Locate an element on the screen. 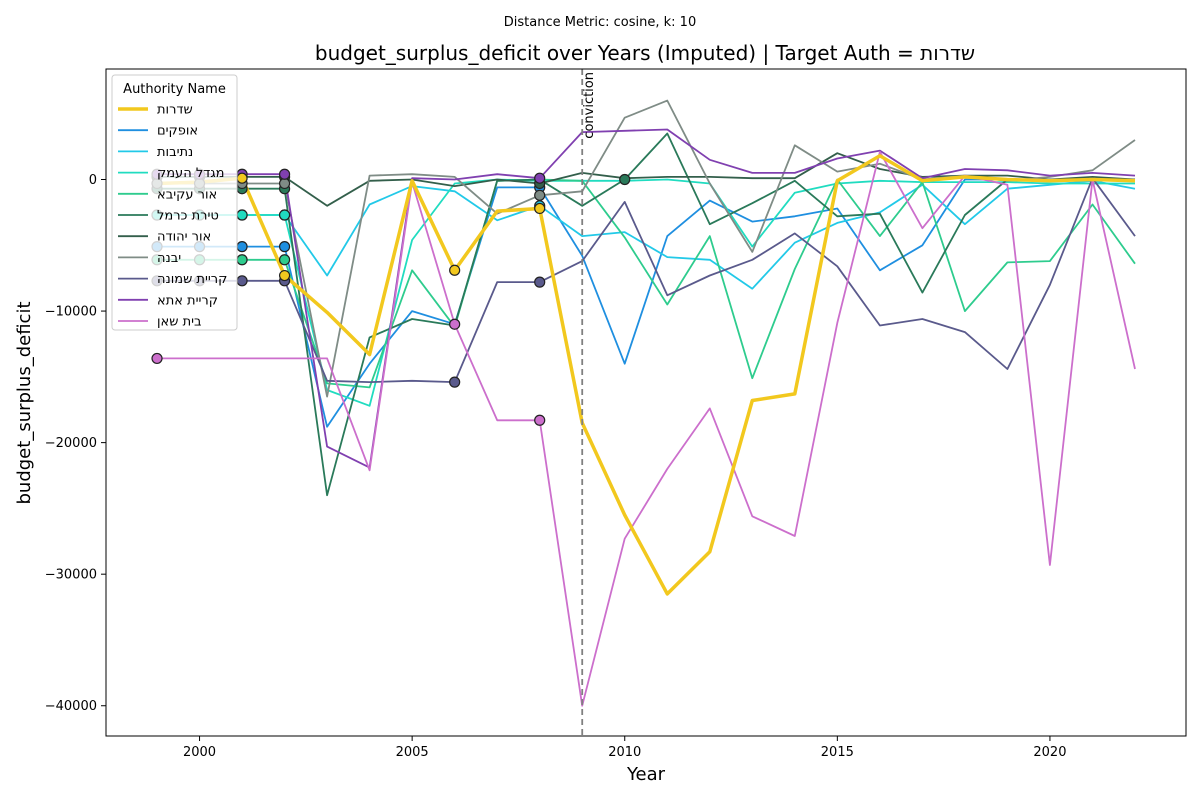 The height and width of the screenshot is (800, 1200). y-tick-label: −40000 is located at coordinates (71, 706).